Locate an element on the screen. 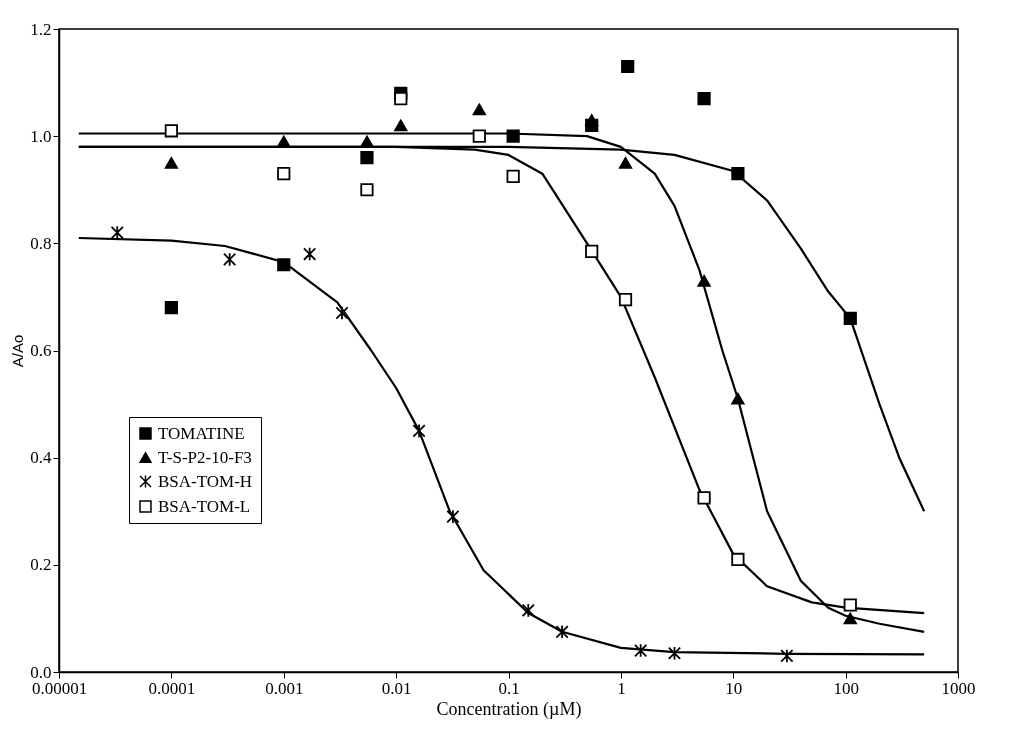 Image resolution: width=1019 pixels, height=734 pixels. y-tick-label: 0.6 is located at coordinates (41, 350).